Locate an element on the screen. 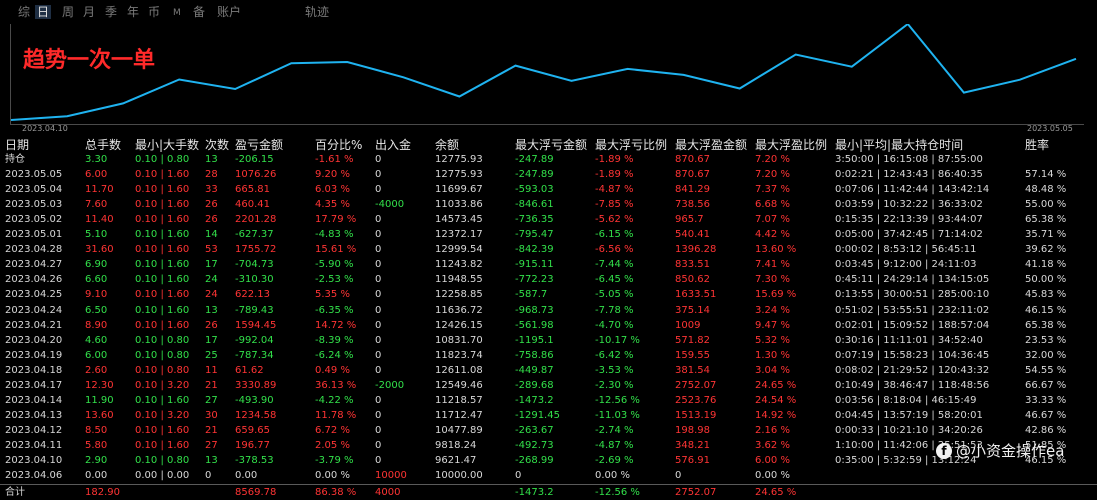  watermark-text: @小资金操作ea is located at coordinates (1010, 451).